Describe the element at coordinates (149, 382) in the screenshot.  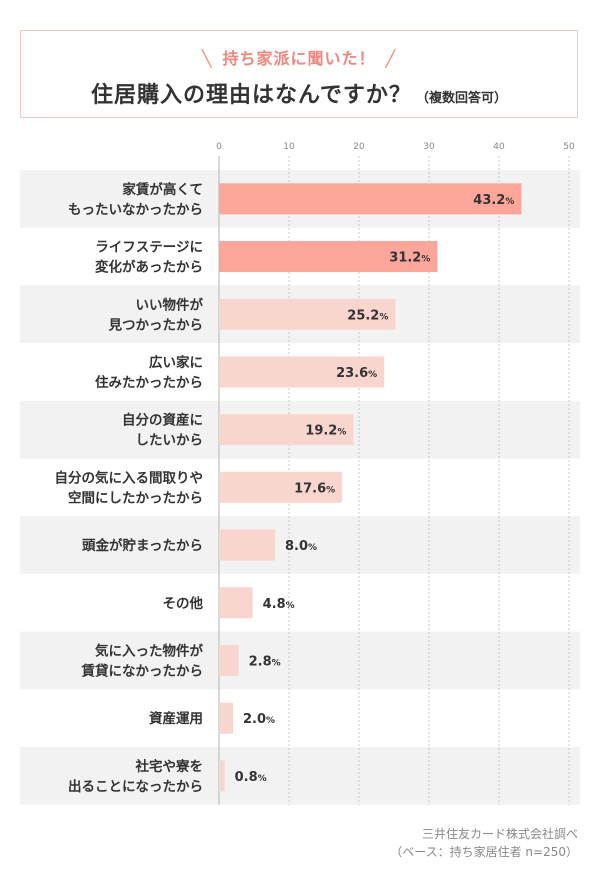
I see `category-label-line: 住みたかったから` at that location.